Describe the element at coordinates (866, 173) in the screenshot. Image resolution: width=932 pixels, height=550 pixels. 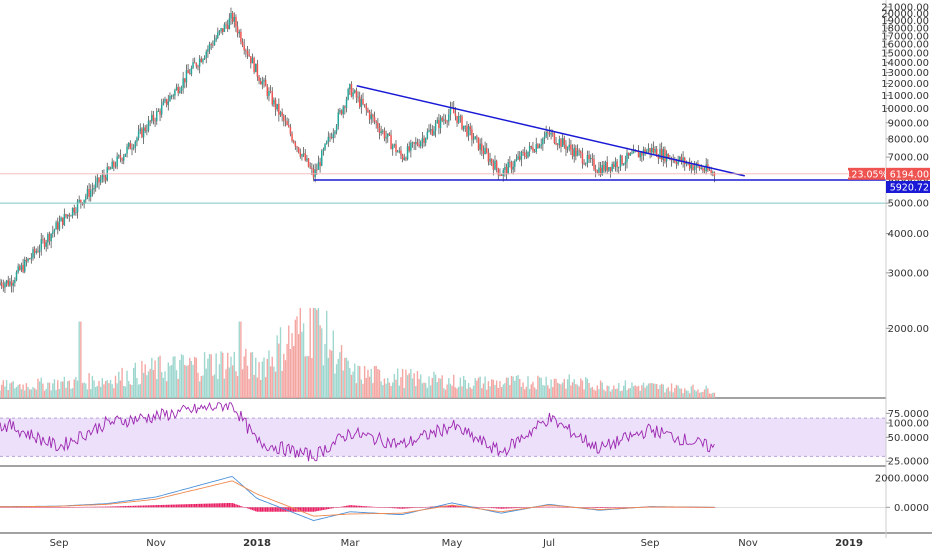
I see `percent-tag: 123.05%` at that location.